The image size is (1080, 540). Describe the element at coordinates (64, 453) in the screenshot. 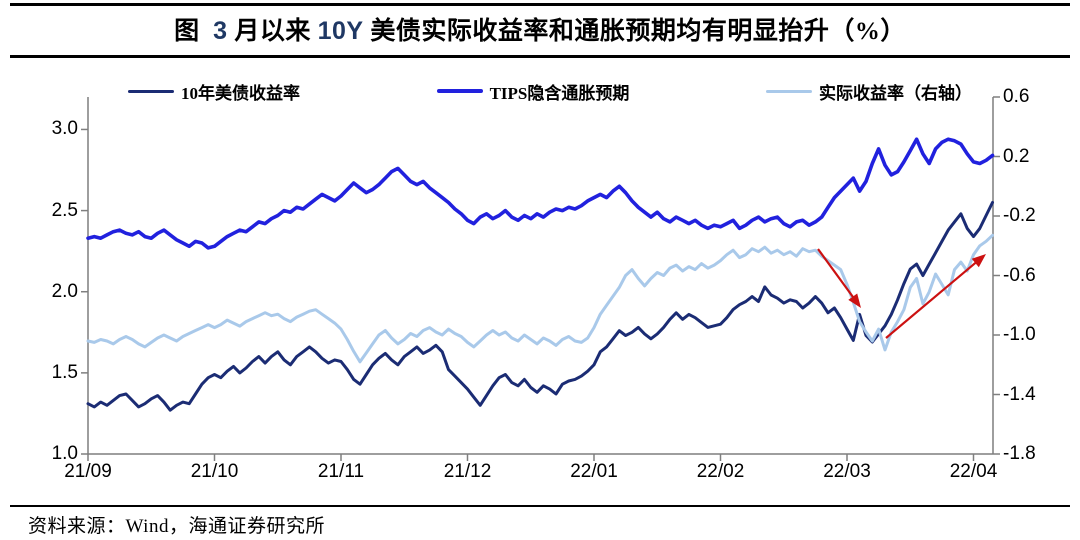

I see `left-axis-label: 1.0` at that location.